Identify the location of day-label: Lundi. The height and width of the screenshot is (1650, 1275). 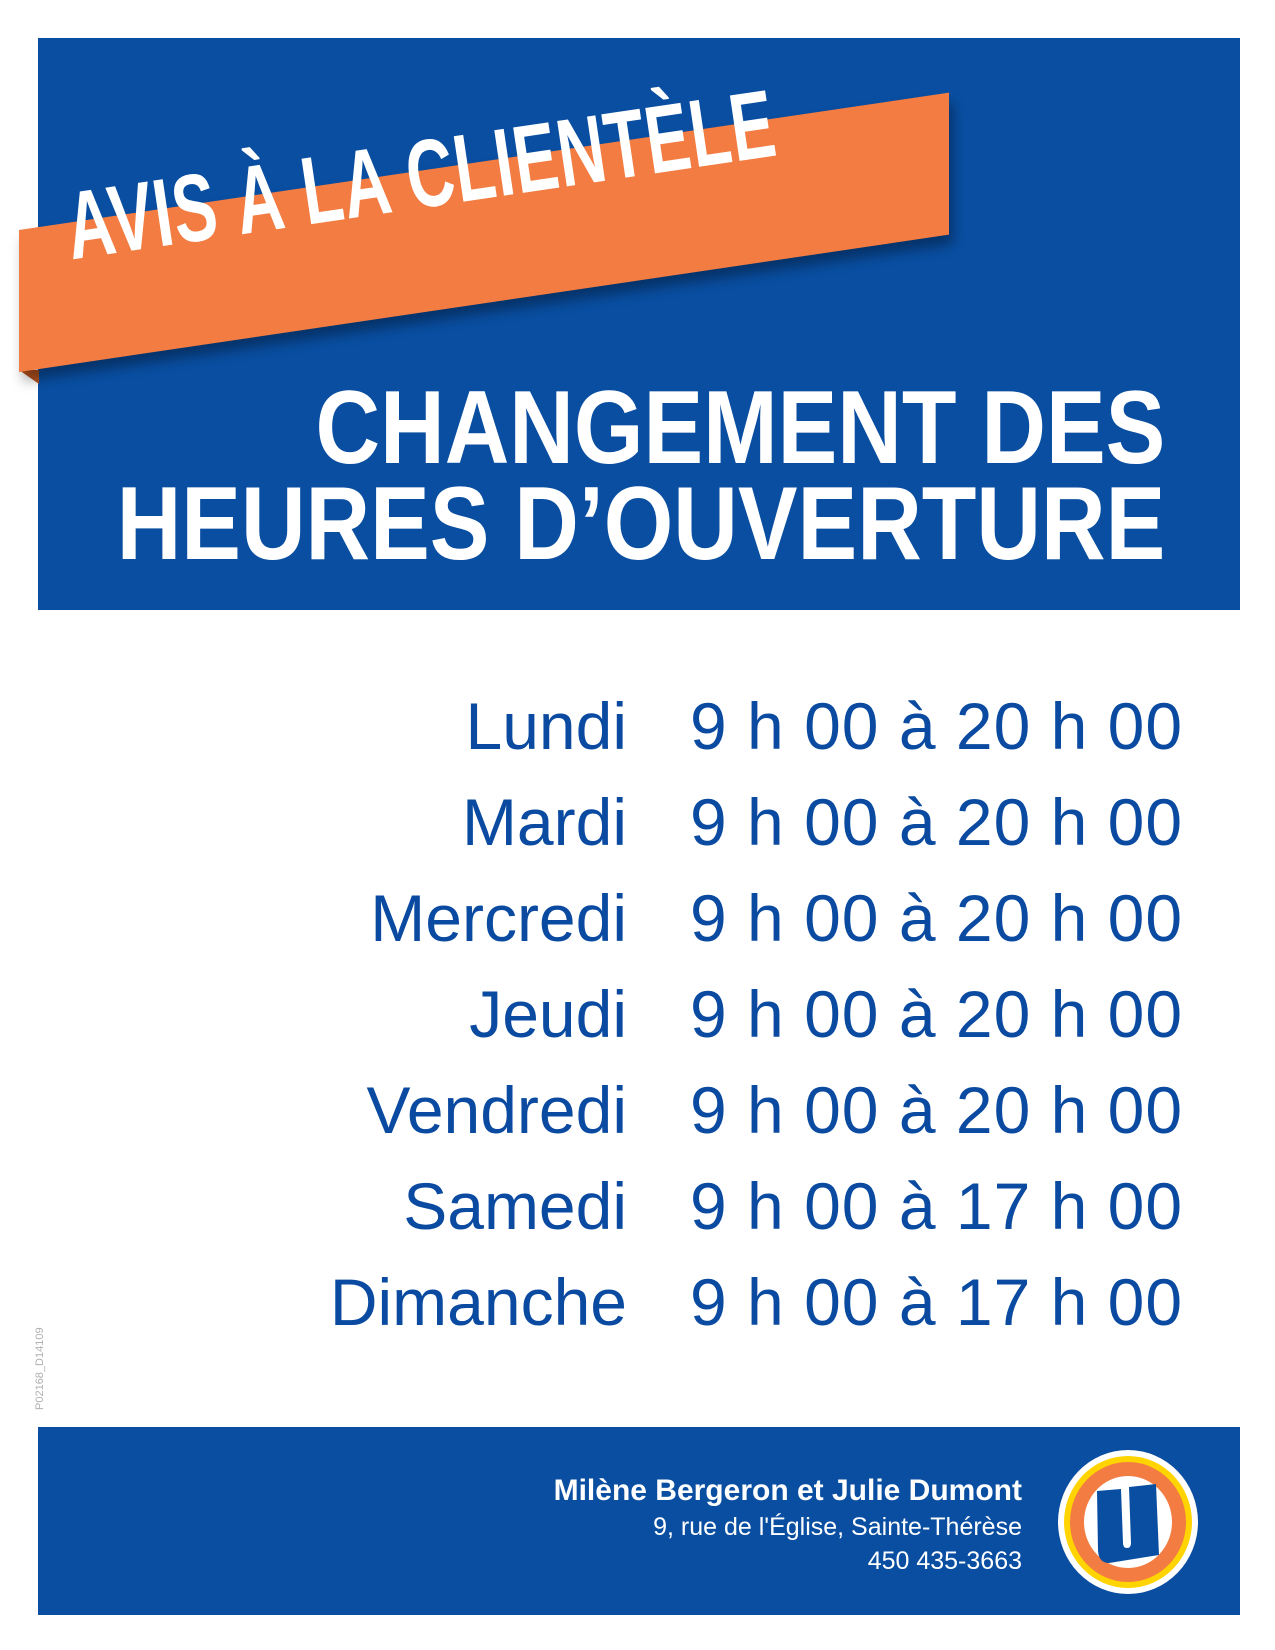
(546, 726).